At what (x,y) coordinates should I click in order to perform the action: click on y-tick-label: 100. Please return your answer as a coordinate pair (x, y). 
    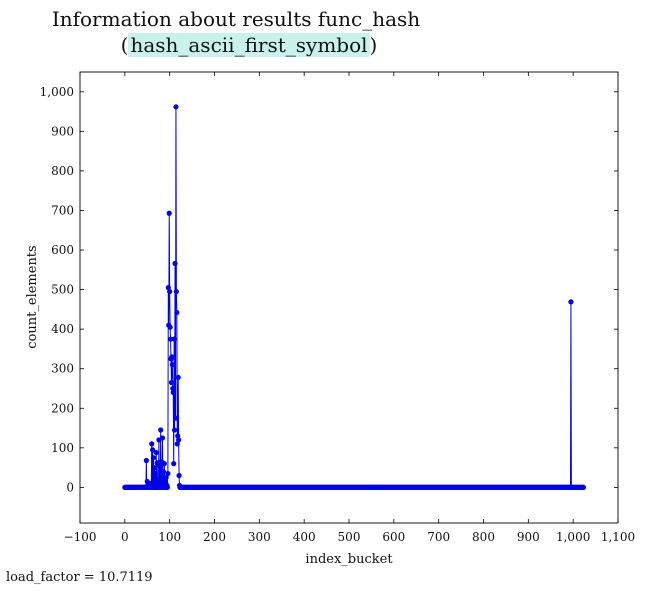
    Looking at the image, I should click on (62, 448).